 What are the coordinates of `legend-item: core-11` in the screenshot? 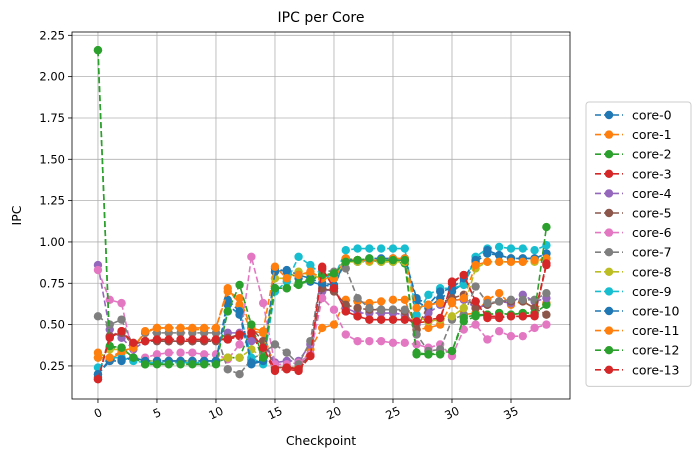 It's located at (637, 330).